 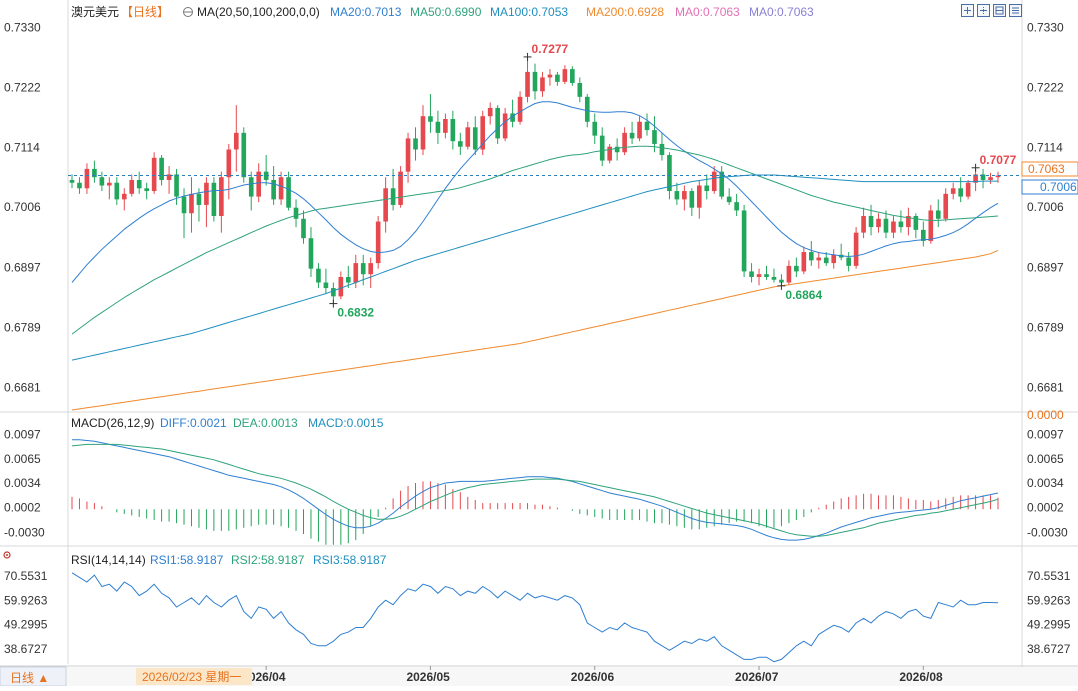 What do you see at coordinates (188, 12) in the screenshot?
I see `visibility-toggle-icon` at bounding box center [188, 12].